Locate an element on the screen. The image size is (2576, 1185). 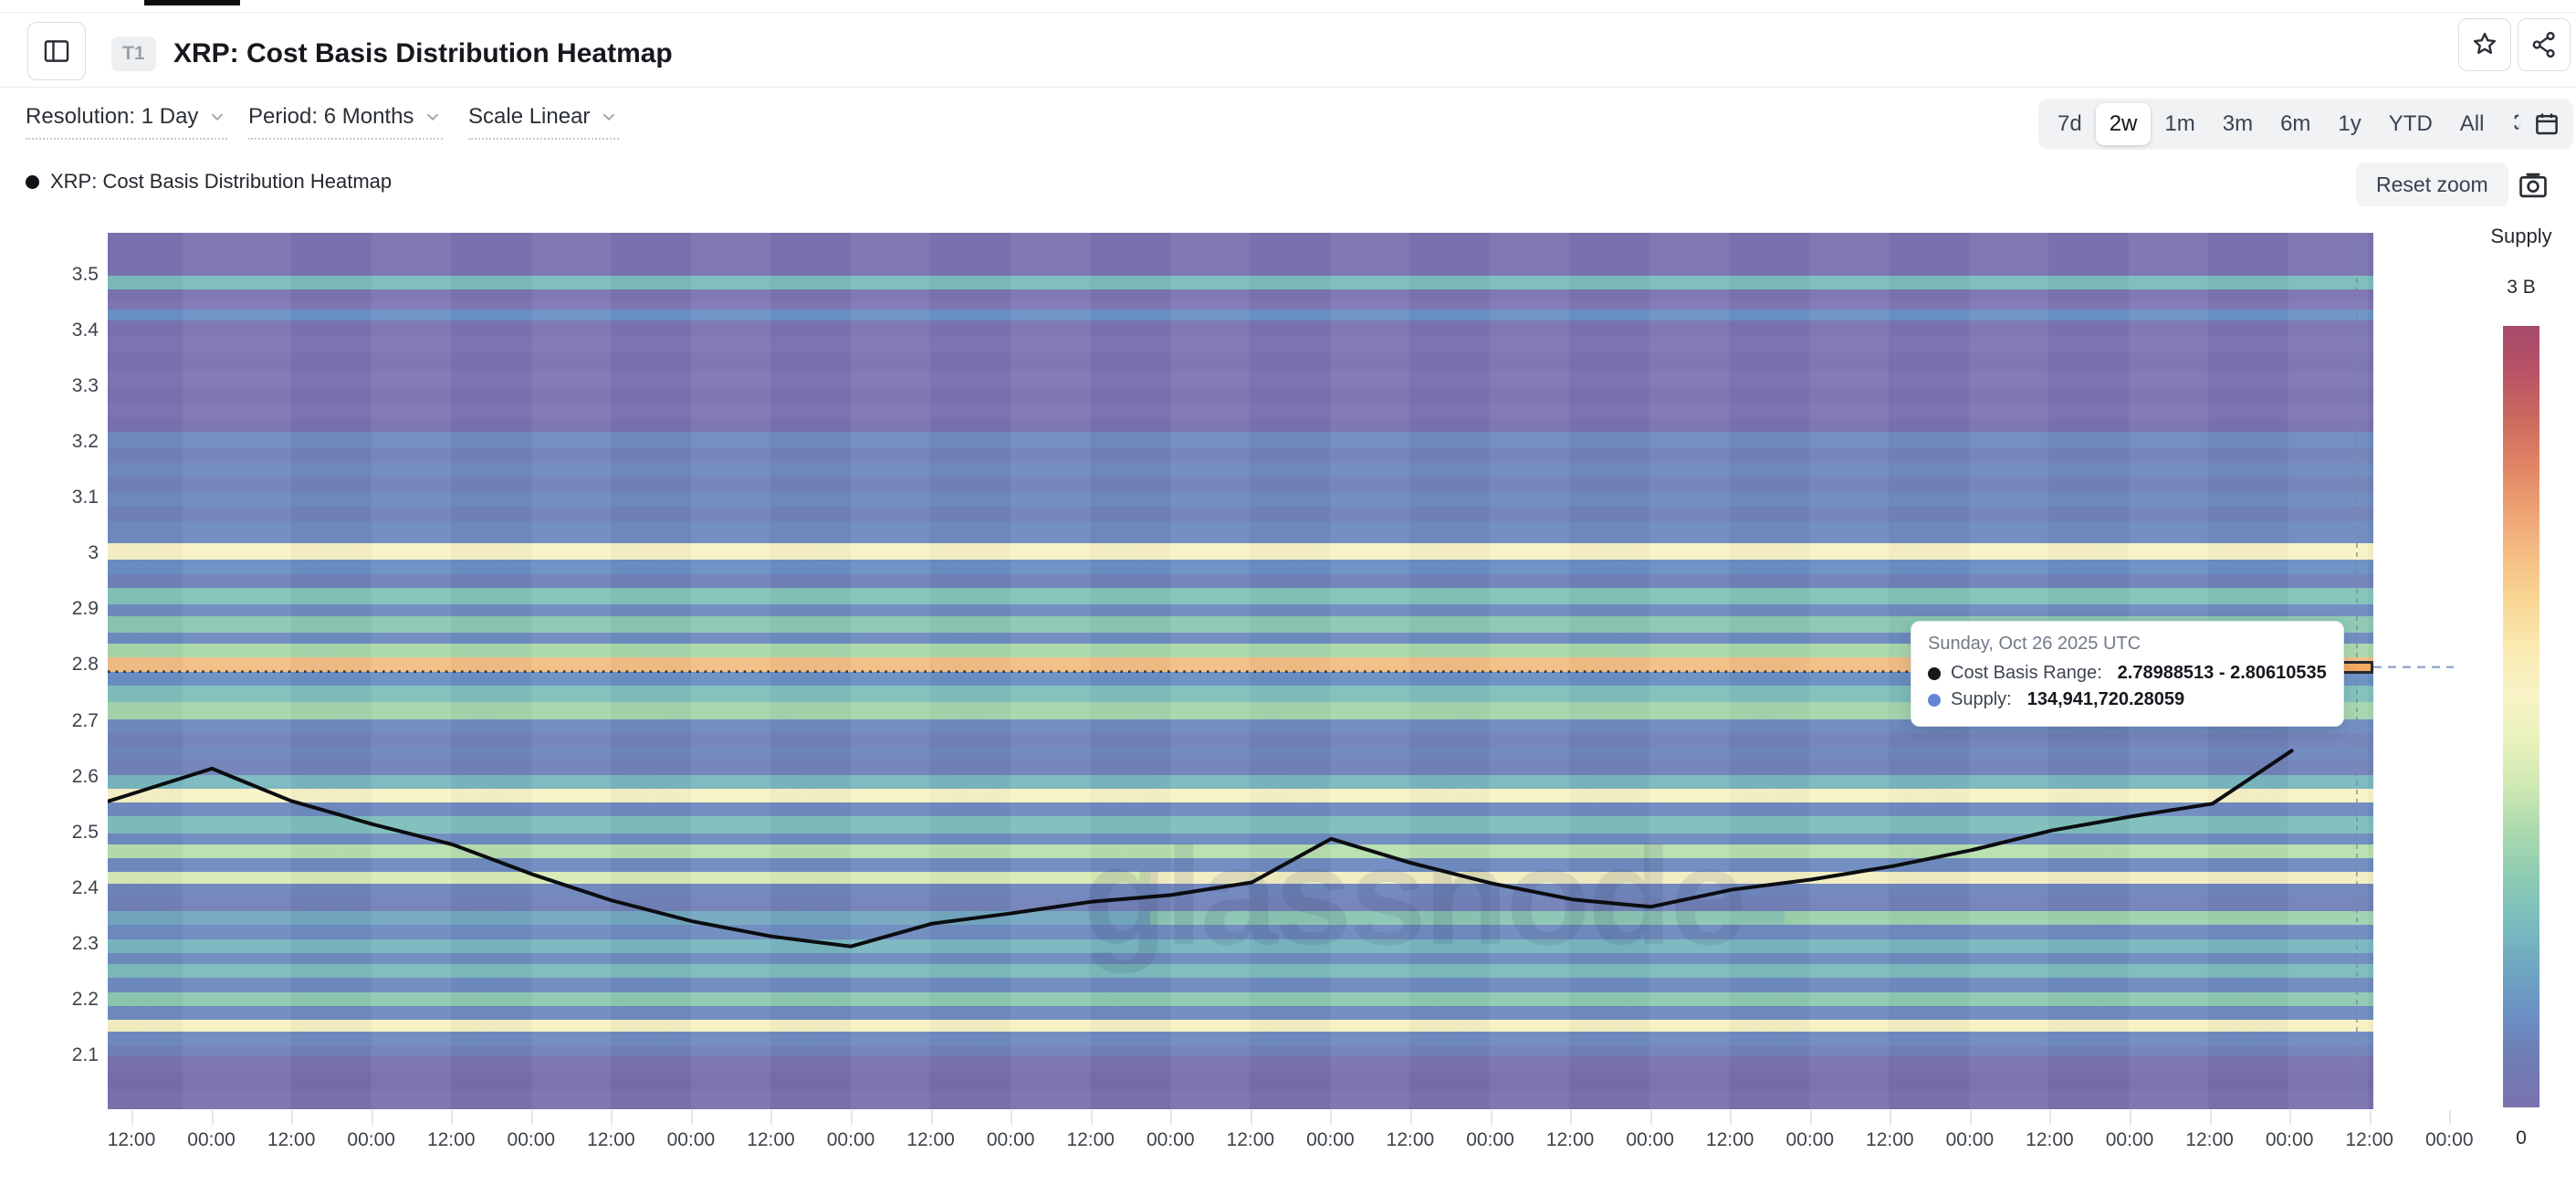
share-button is located at coordinates (2544, 44).